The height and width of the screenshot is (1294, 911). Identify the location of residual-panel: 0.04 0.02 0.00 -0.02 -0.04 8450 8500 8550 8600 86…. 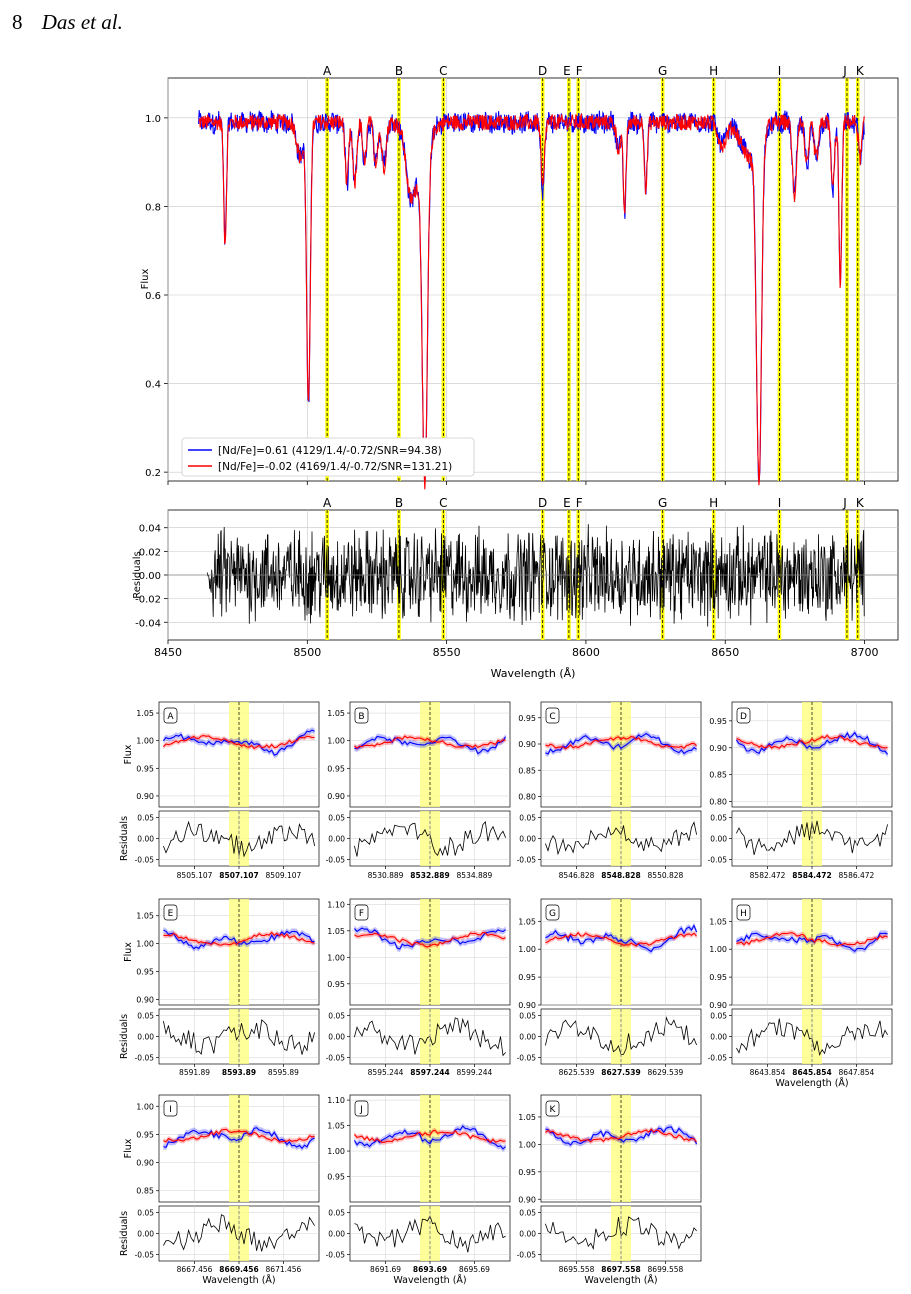
(515, 588).